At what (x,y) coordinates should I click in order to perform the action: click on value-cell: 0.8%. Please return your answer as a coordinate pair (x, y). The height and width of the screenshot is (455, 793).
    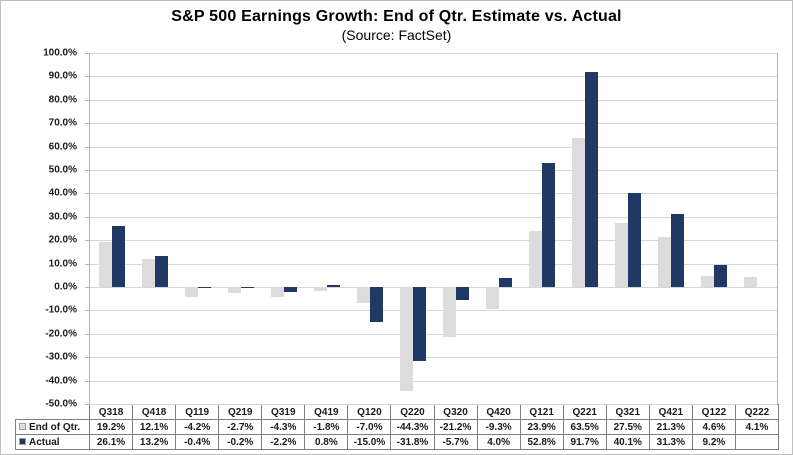
    Looking at the image, I should click on (326, 442).